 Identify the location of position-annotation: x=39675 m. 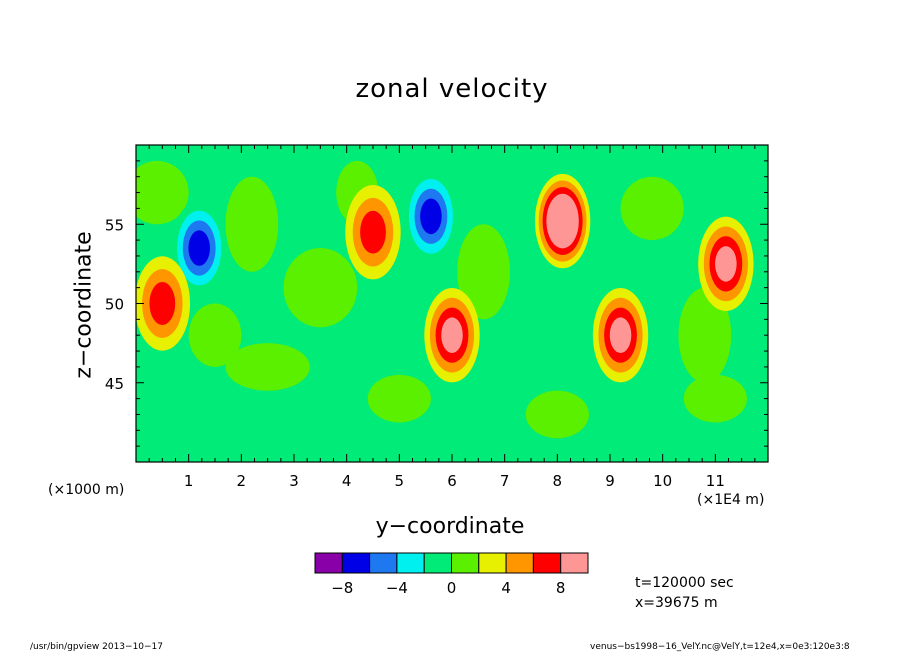
(676, 603).